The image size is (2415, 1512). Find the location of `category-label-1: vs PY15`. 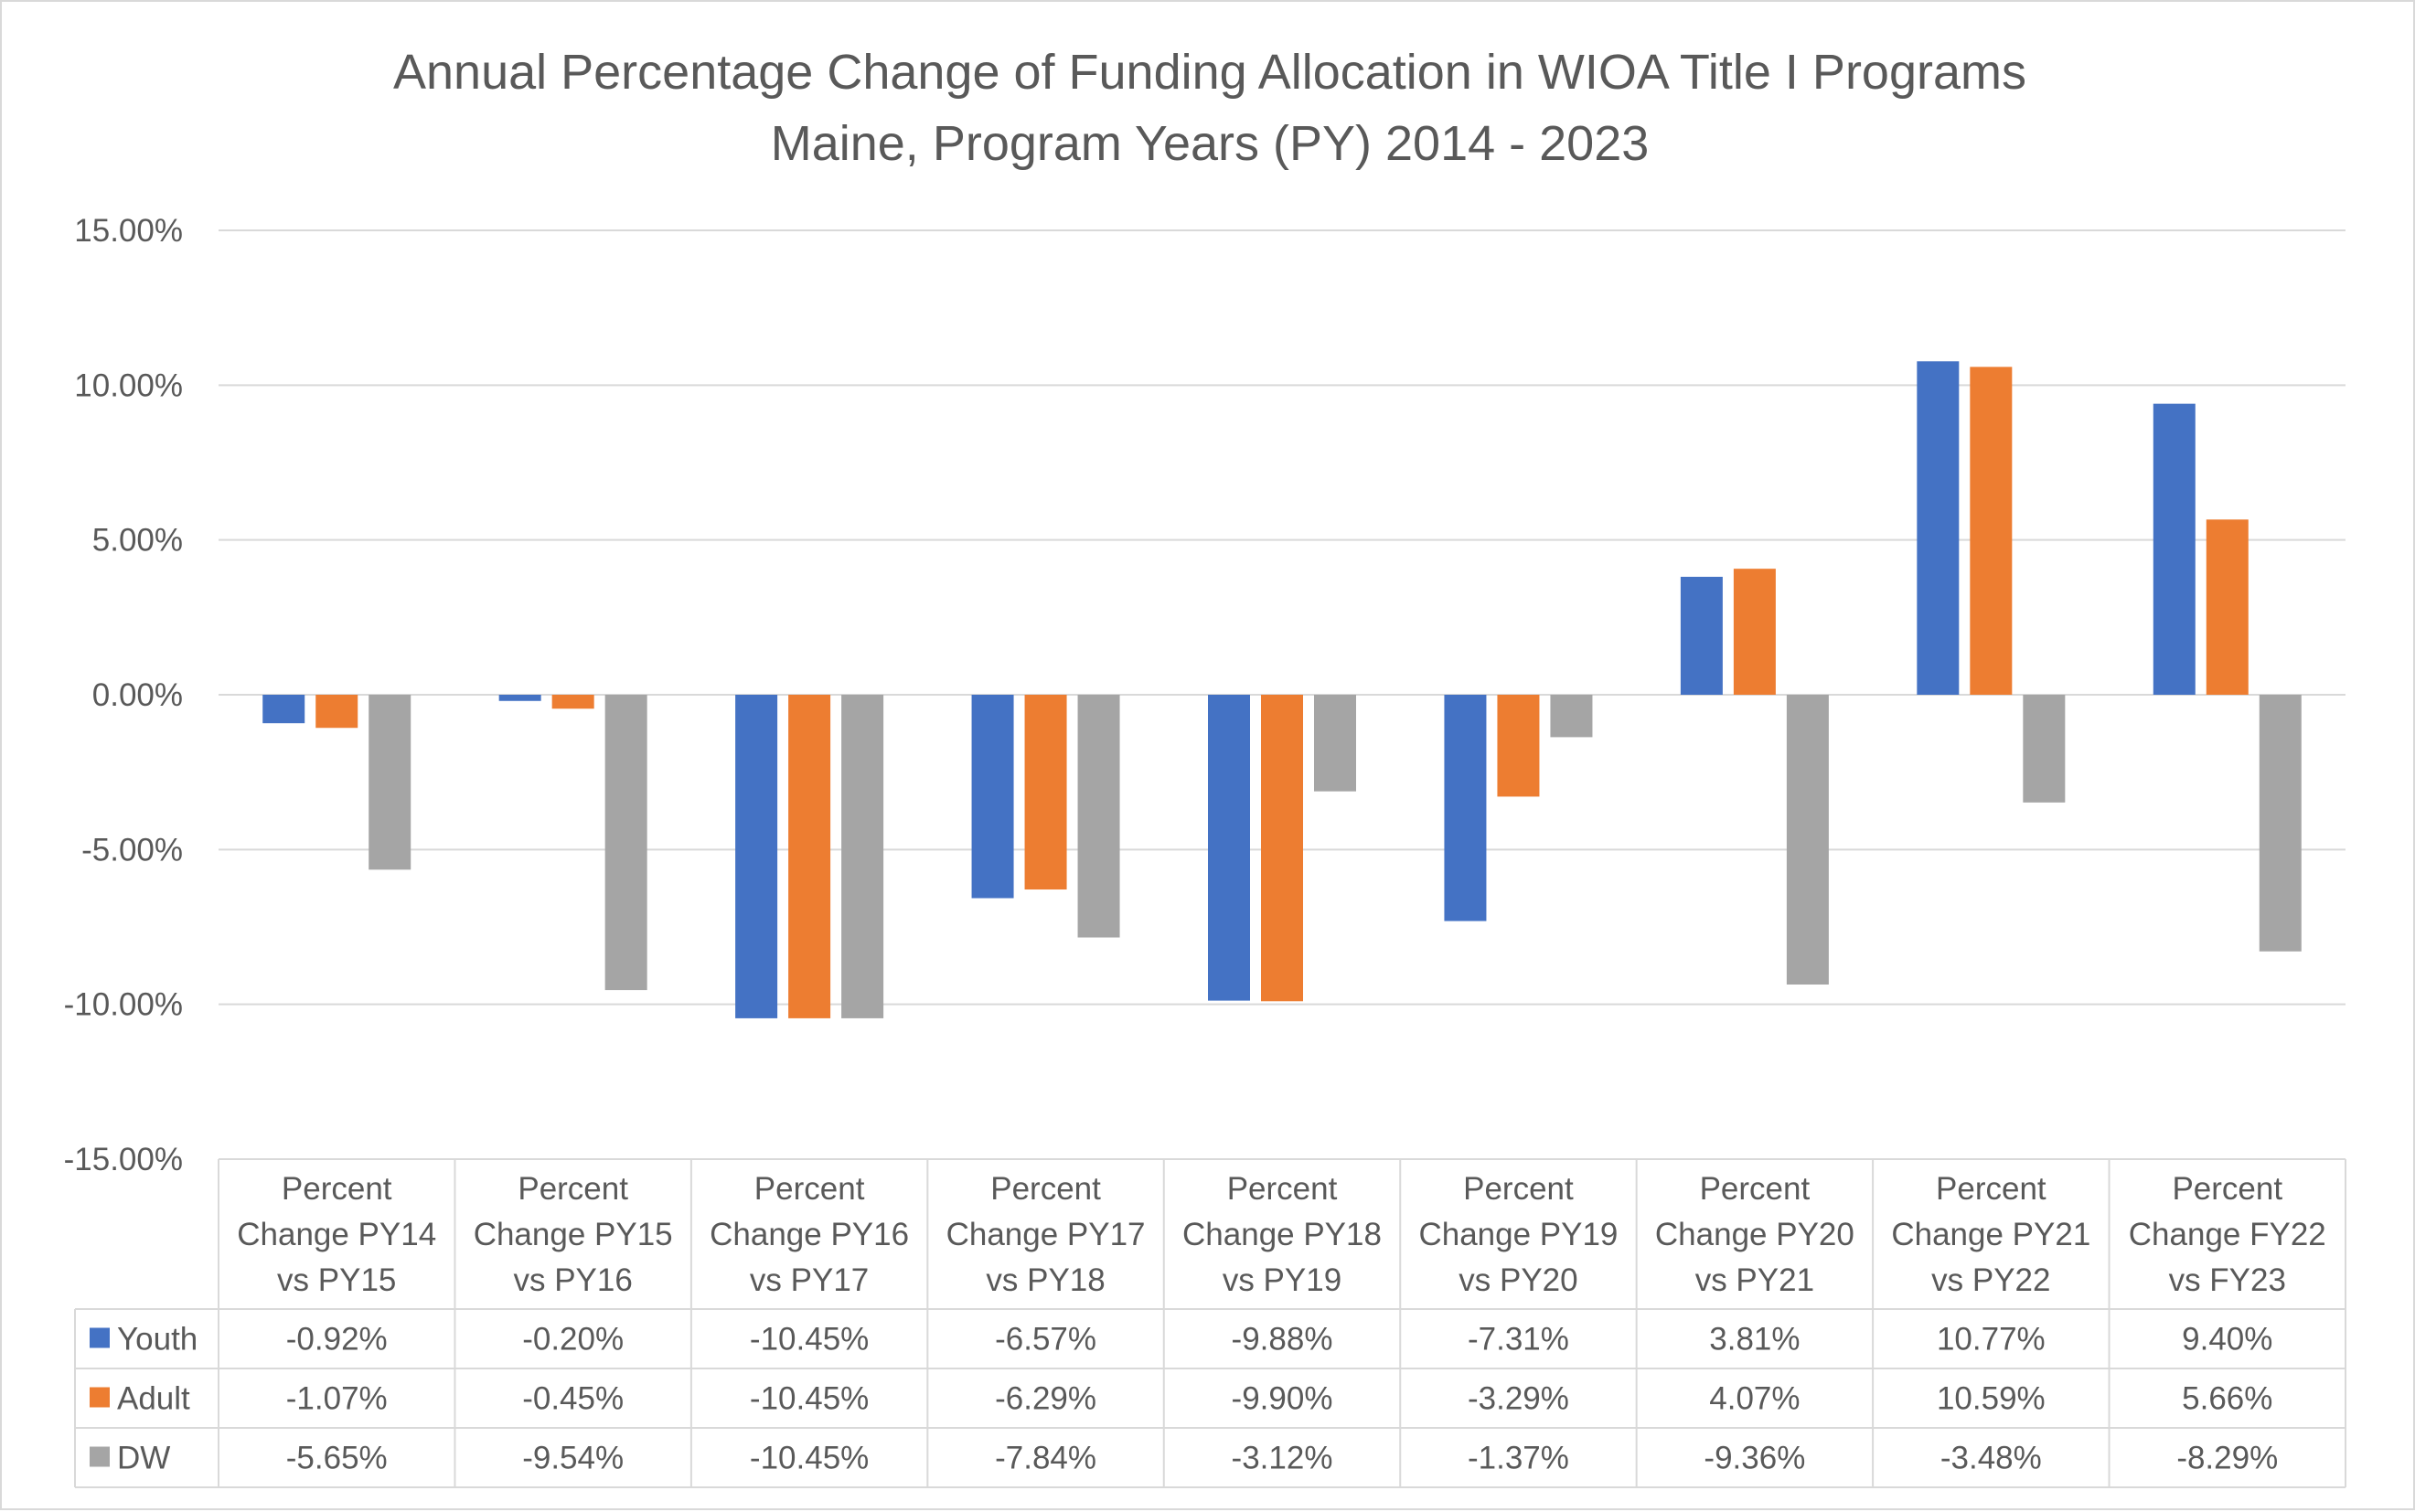

category-label-1: vs PY15 is located at coordinates (337, 1280).